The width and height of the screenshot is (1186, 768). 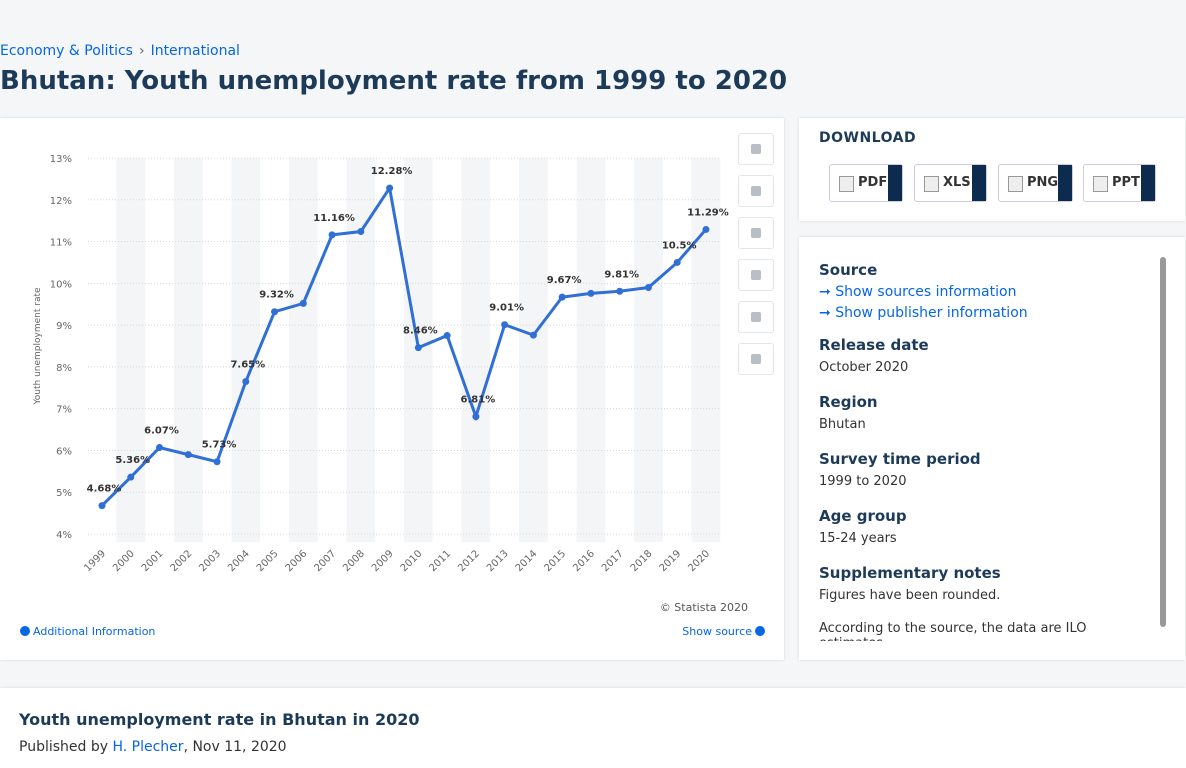 I want to click on detail-label: Release date, so click(x=874, y=345).